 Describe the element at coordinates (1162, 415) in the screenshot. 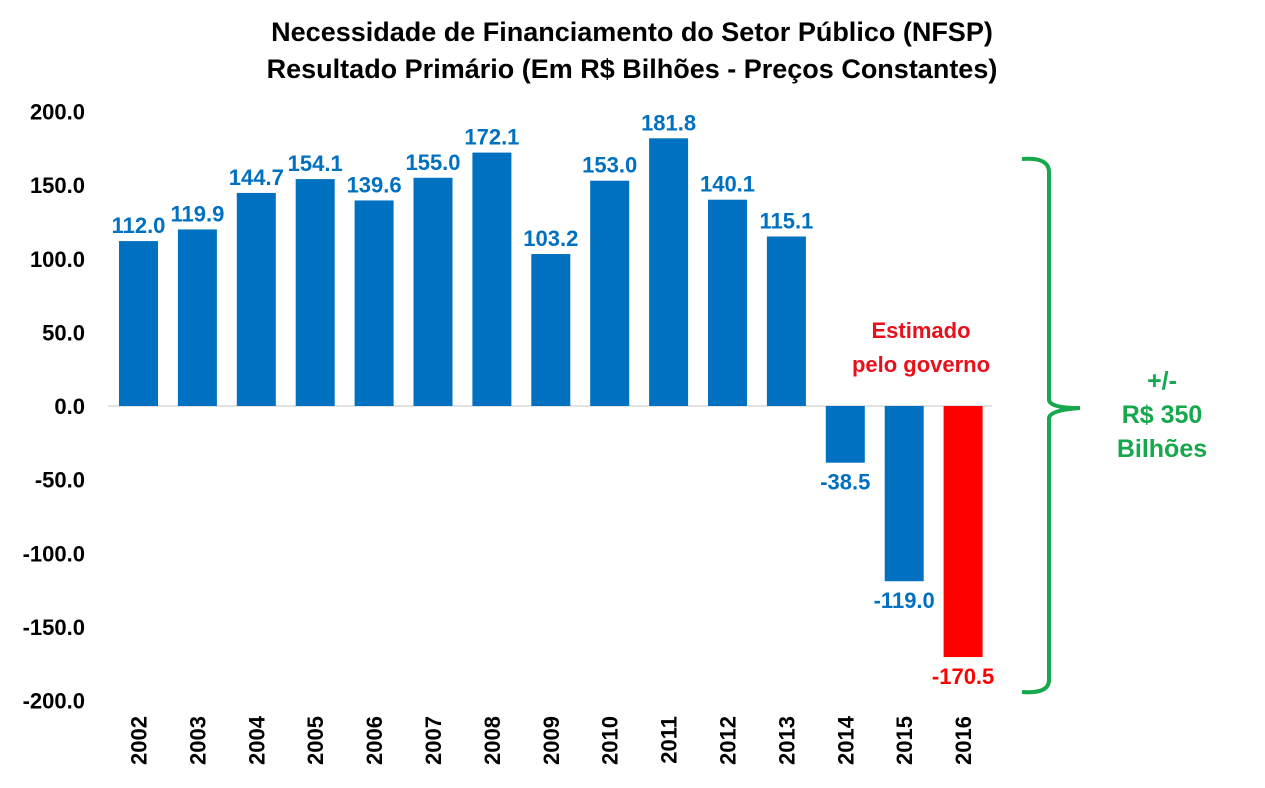

I see `brace-note-line2: R$ 350` at that location.